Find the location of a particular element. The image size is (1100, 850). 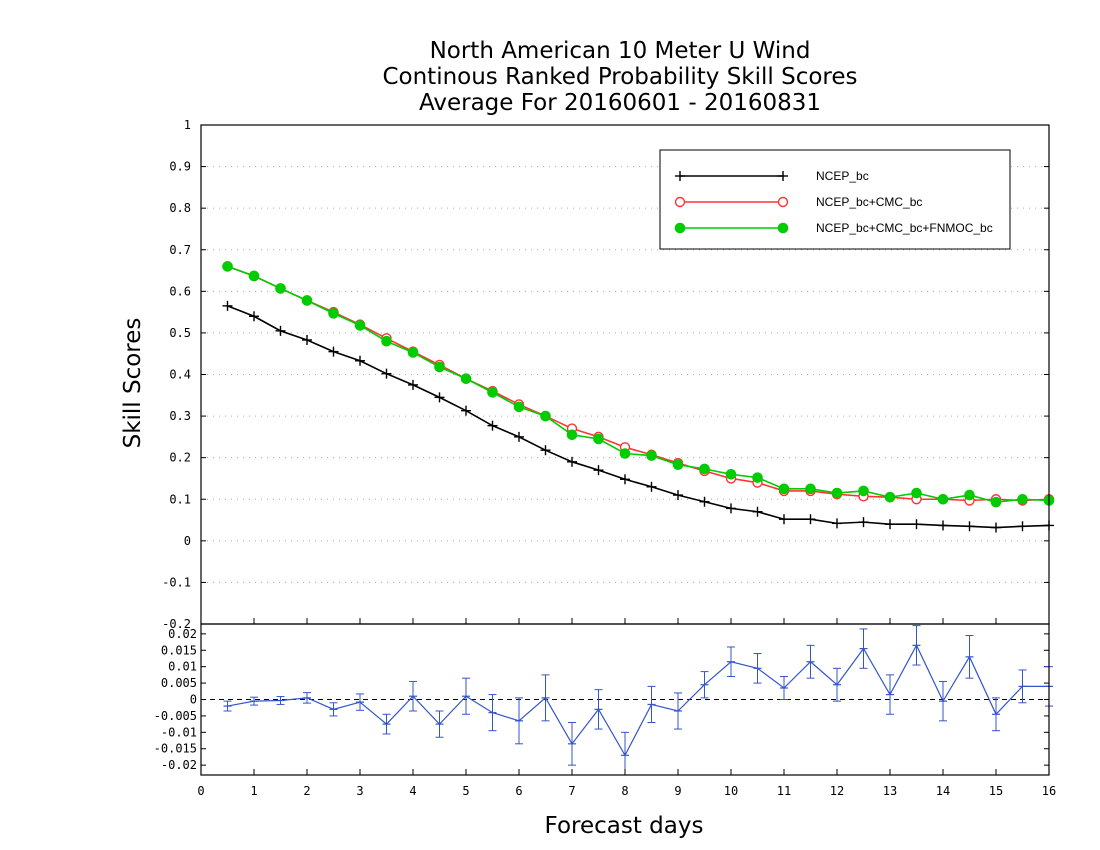

diff-y-tick-label: 0.005 is located at coordinates (179, 683).